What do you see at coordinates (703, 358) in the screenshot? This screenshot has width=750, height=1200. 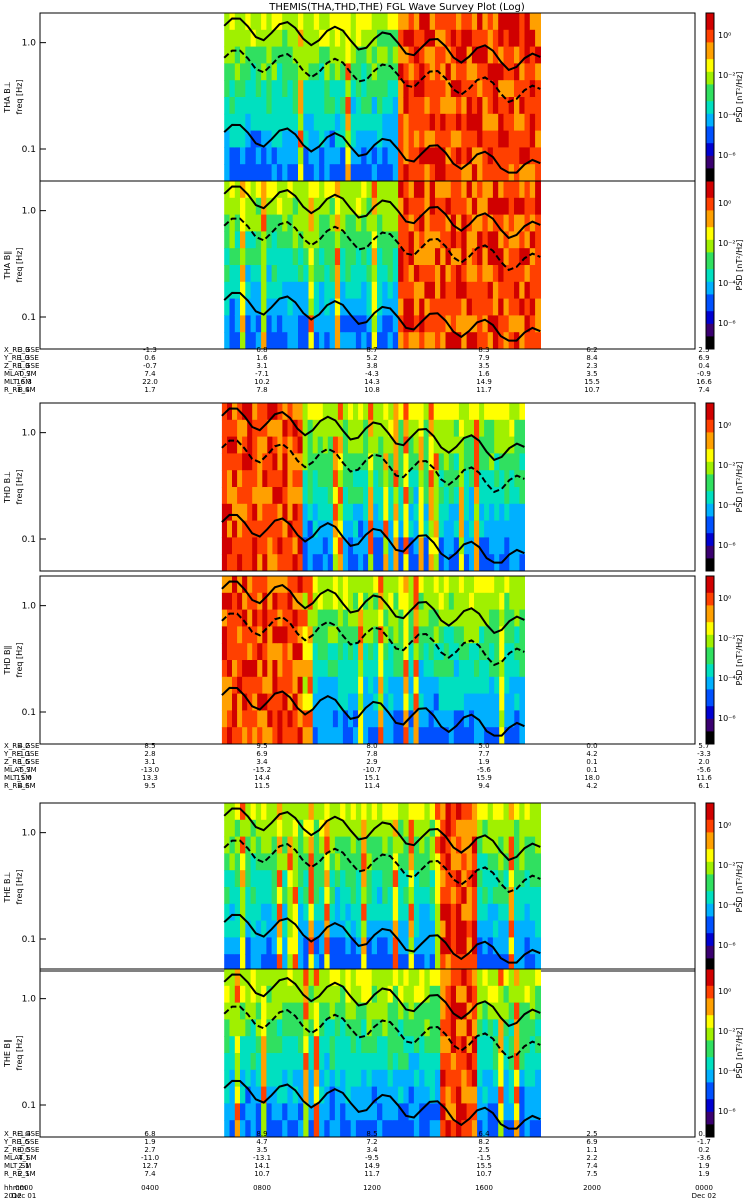 I see `ephemeris-value: 6.9` at bounding box center [703, 358].